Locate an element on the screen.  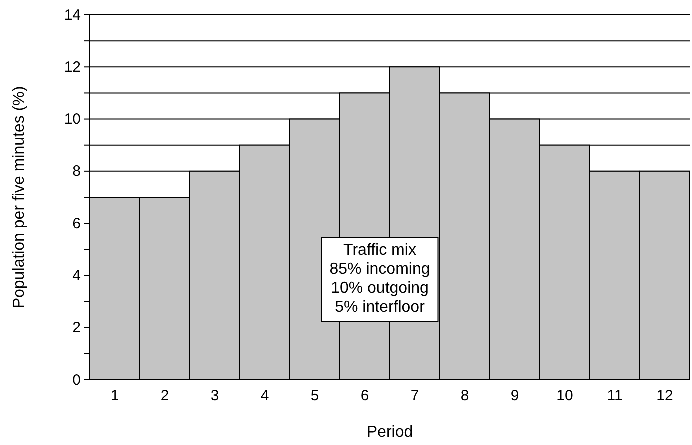
y-tick-label: 4 is located at coordinates (76, 276).